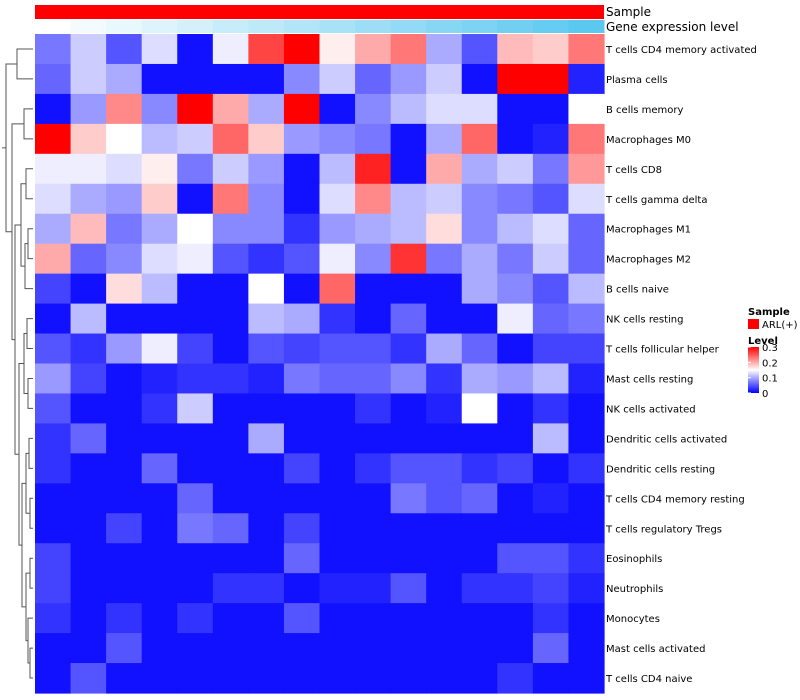 The image size is (800, 700). Describe the element at coordinates (124, 26) in the screenshot. I see `annotation-gene-cell` at that location.